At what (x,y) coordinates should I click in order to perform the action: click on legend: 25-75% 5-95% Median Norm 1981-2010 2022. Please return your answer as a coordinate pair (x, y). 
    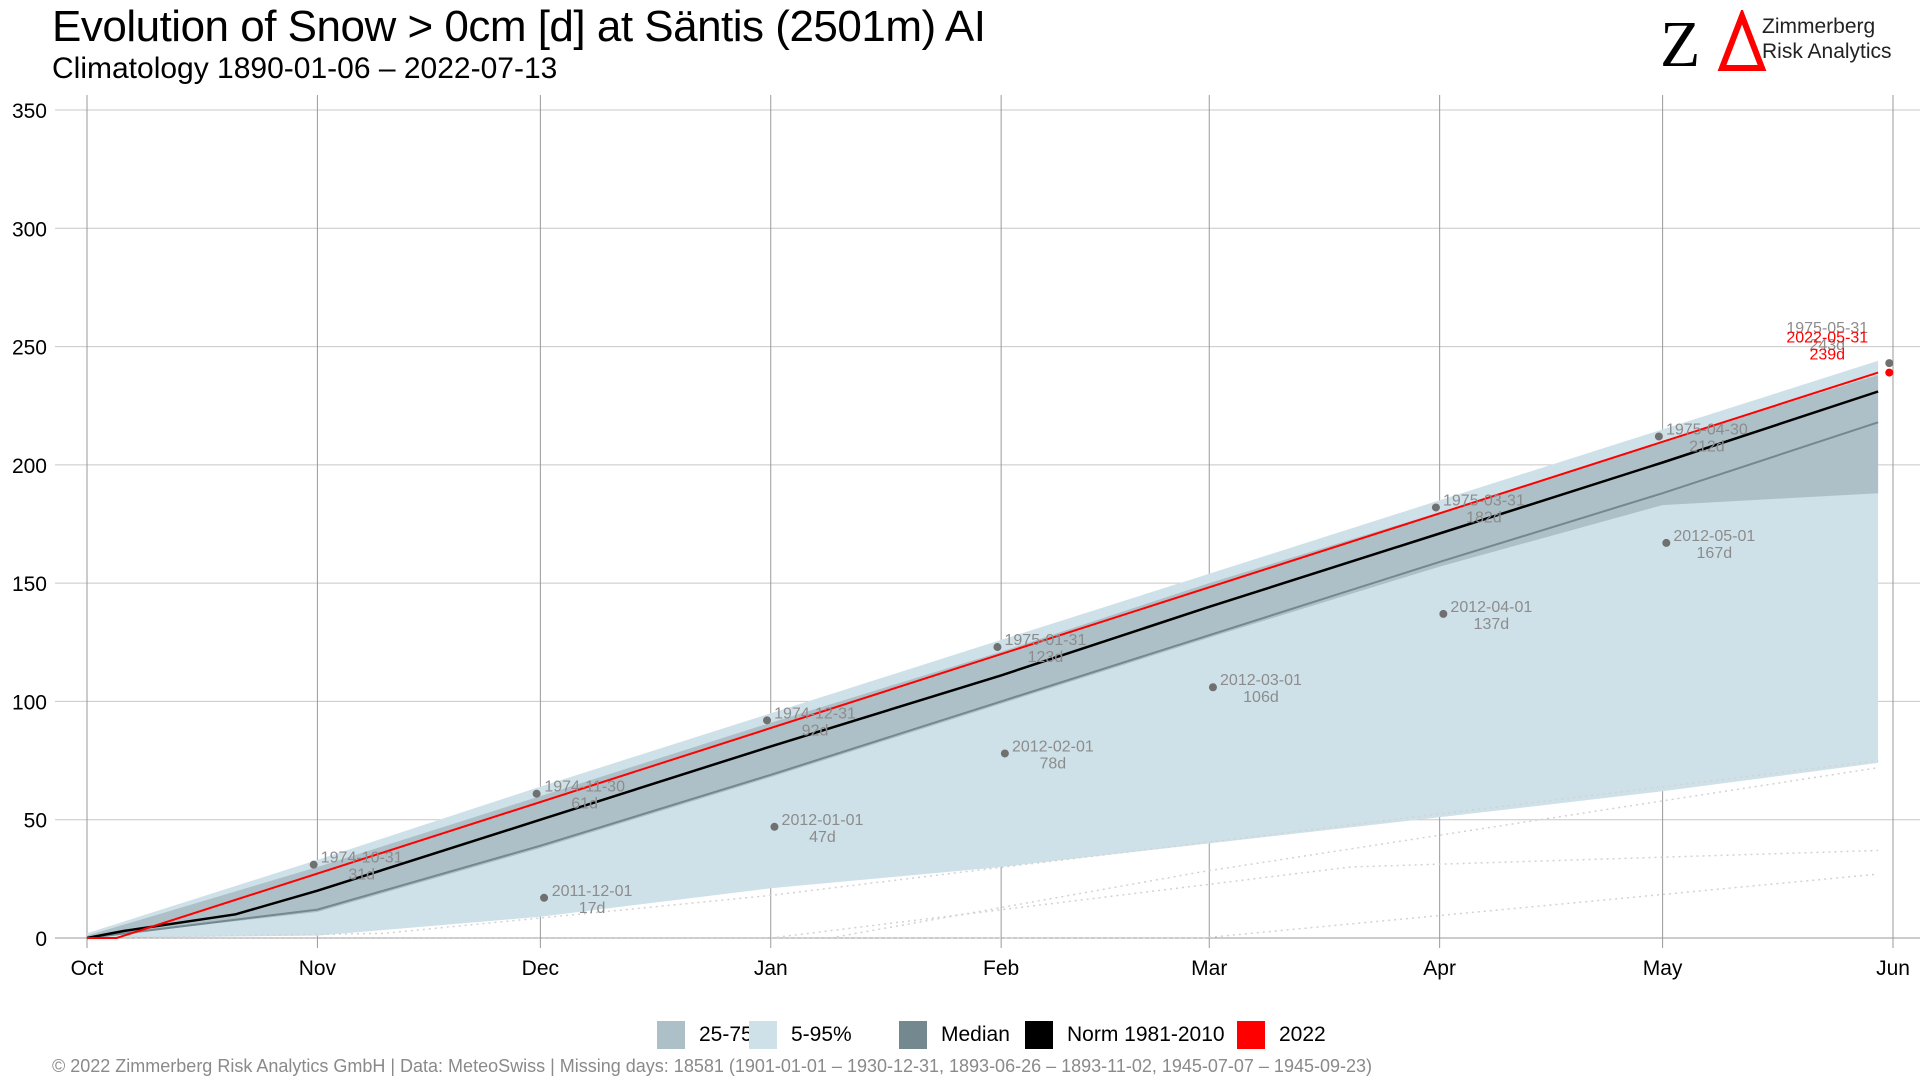
    Looking at the image, I should click on (960, 1036).